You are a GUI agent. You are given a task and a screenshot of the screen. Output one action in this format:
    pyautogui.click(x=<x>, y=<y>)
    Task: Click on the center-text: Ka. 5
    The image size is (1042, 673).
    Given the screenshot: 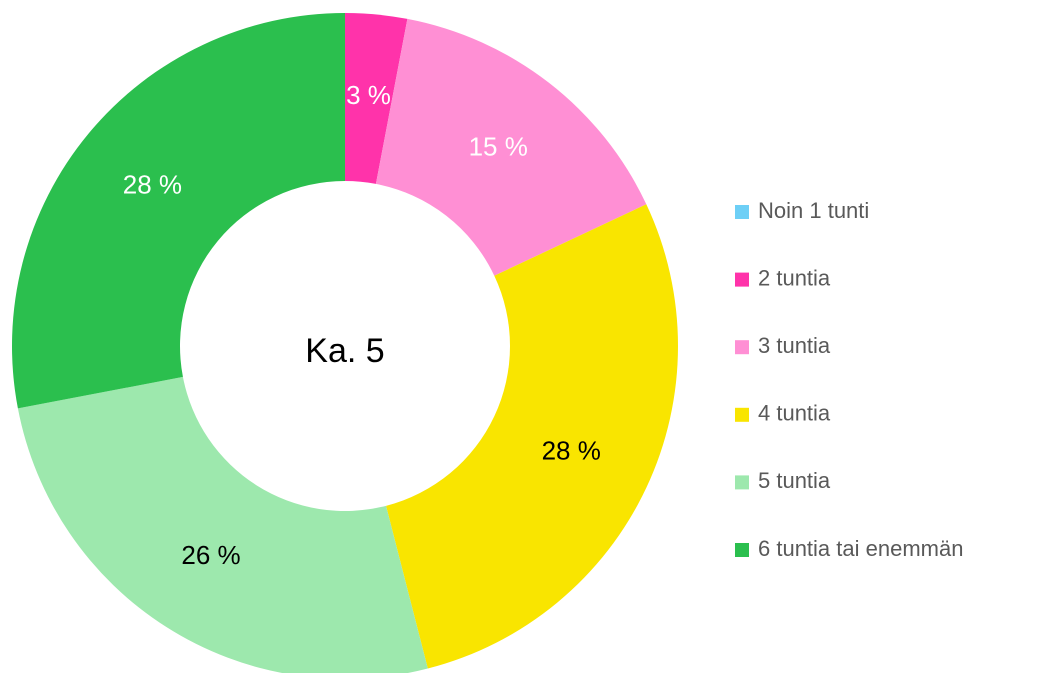 What is the action you would take?
    pyautogui.click(x=344, y=351)
    